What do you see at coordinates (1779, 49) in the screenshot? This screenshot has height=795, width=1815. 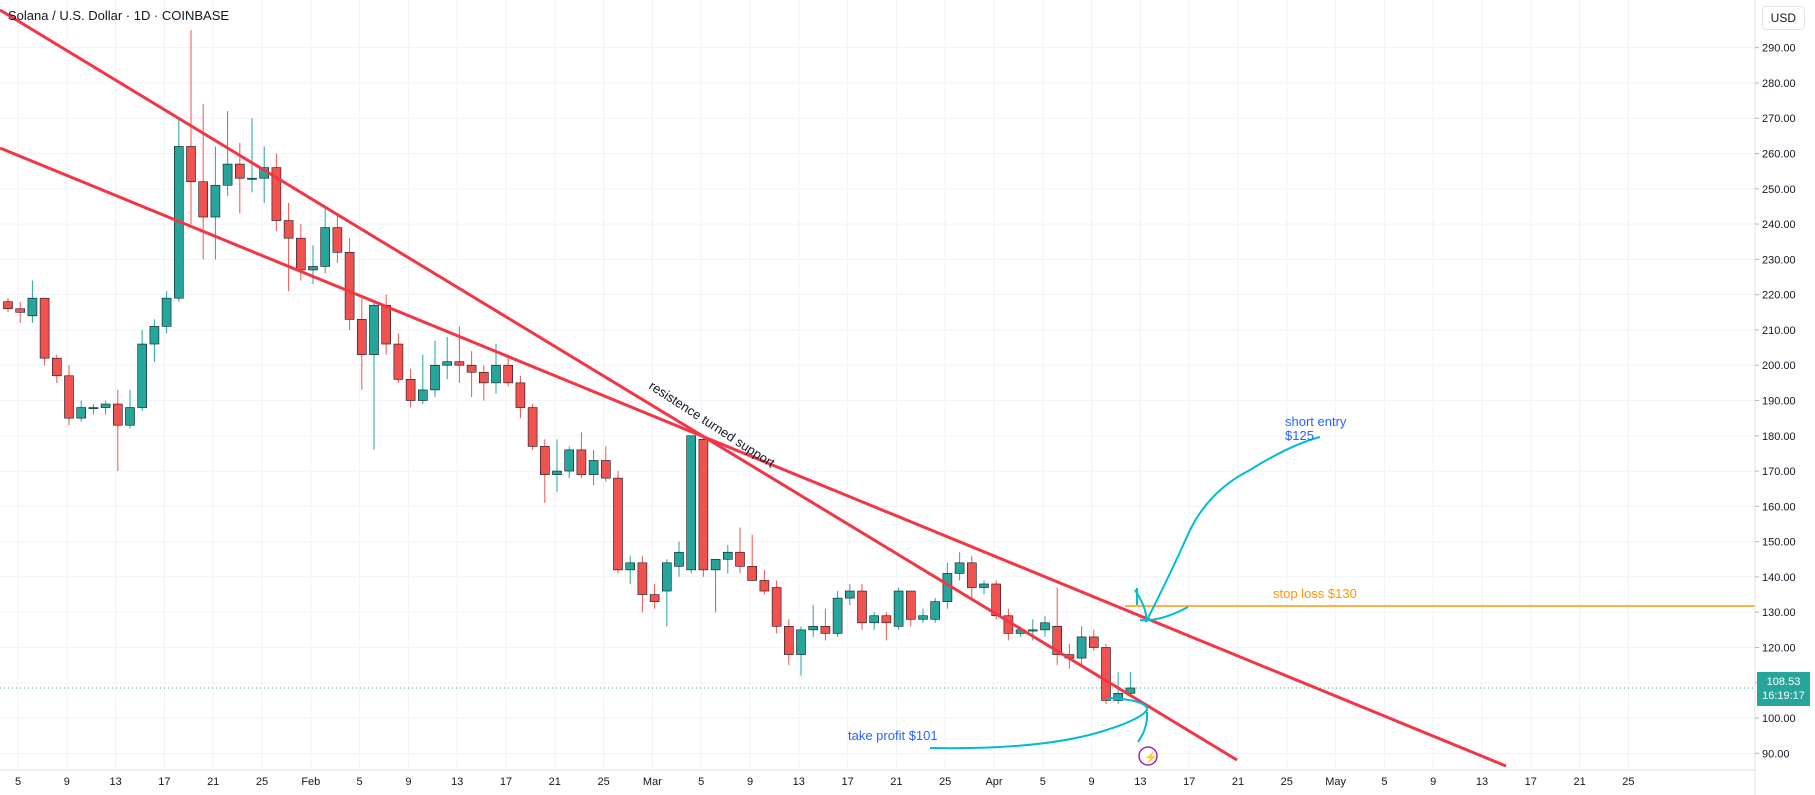 I see `y-tick-label: 290.00` at bounding box center [1779, 49].